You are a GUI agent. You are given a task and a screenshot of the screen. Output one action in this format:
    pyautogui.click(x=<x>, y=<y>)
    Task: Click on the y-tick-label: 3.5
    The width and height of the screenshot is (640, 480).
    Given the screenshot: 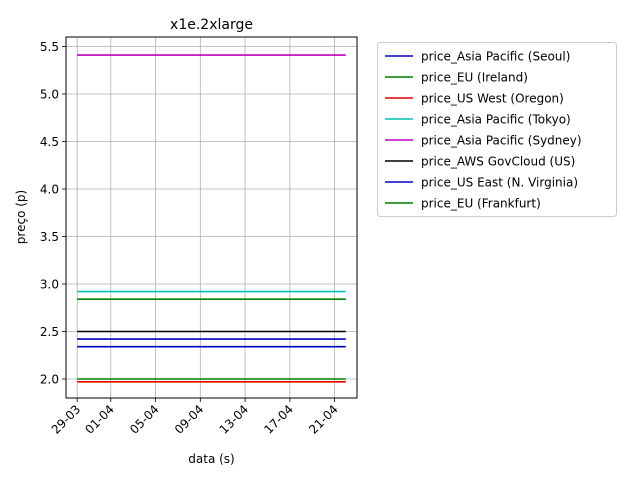 What is the action you would take?
    pyautogui.click(x=49, y=237)
    